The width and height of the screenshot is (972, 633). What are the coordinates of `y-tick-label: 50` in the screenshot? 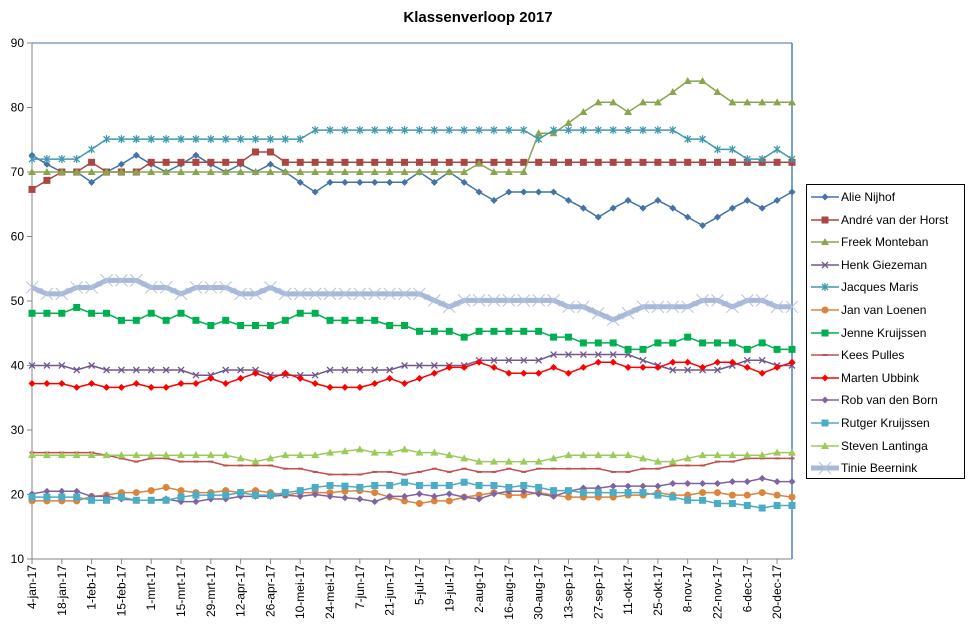 It's located at (18, 301).